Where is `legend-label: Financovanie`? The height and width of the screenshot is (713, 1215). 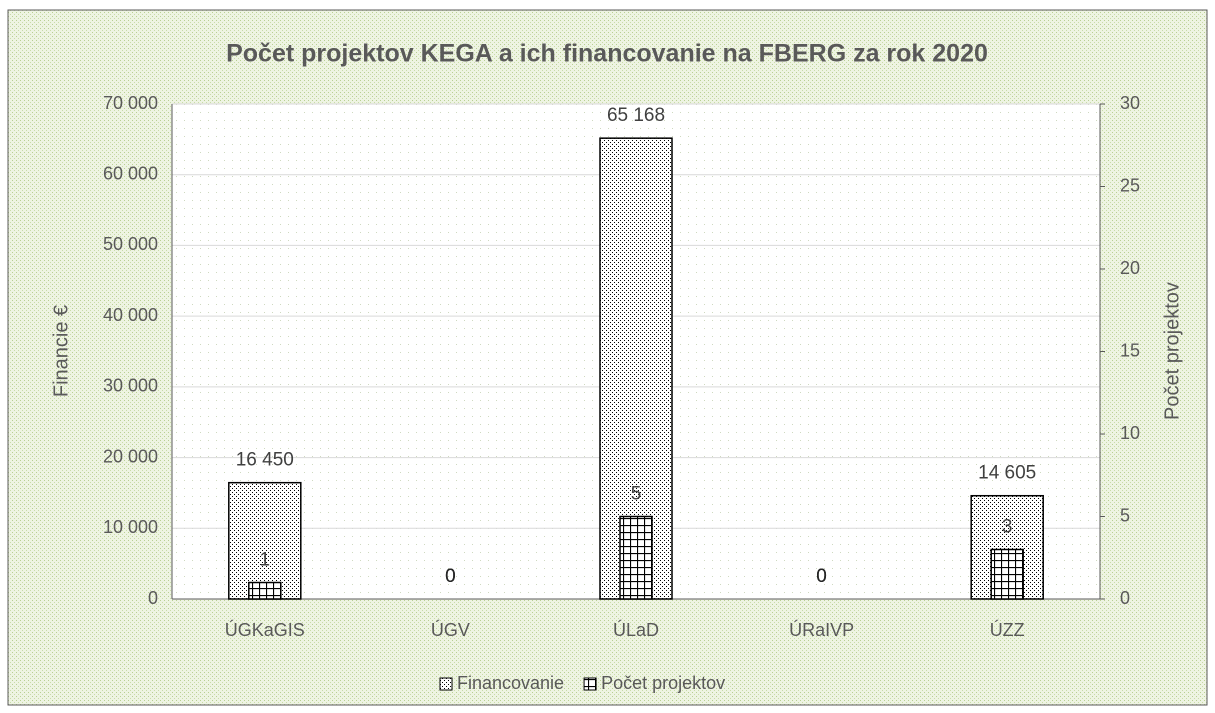 legend-label: Financovanie is located at coordinates (510, 683).